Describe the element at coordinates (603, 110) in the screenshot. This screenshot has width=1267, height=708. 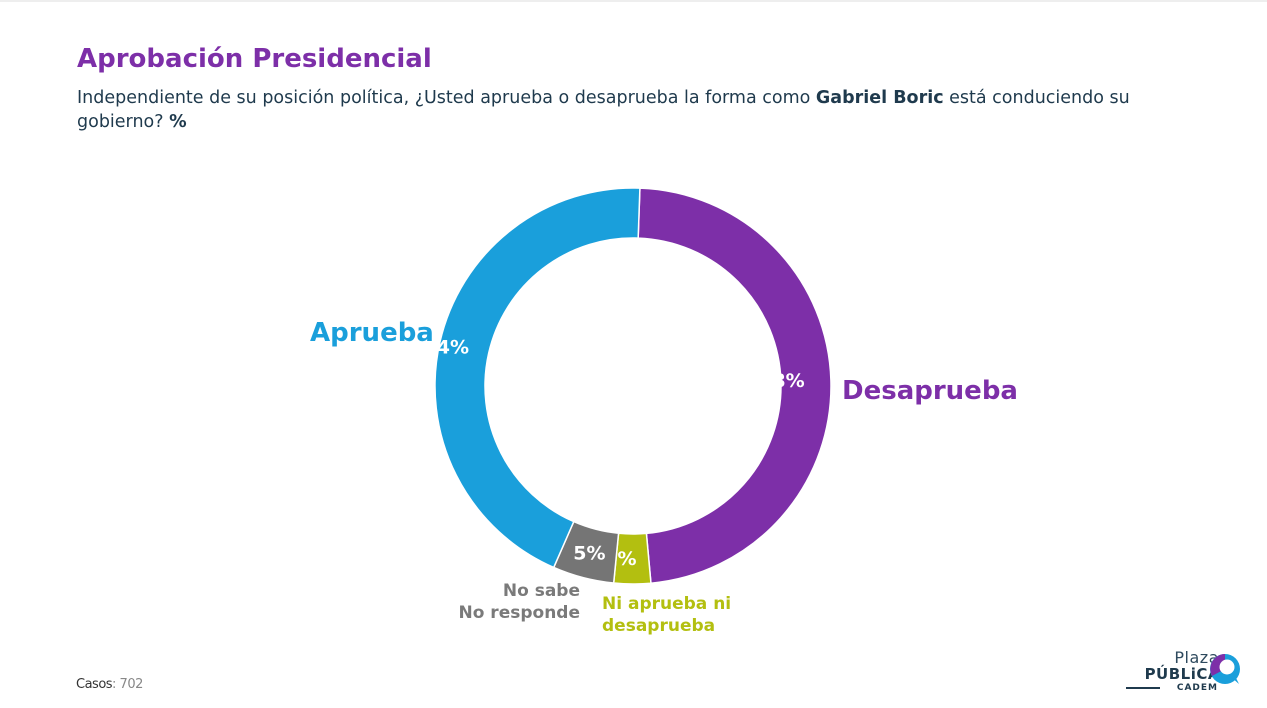
I see `question-text-end: está conduciendo su gobierno?` at that location.